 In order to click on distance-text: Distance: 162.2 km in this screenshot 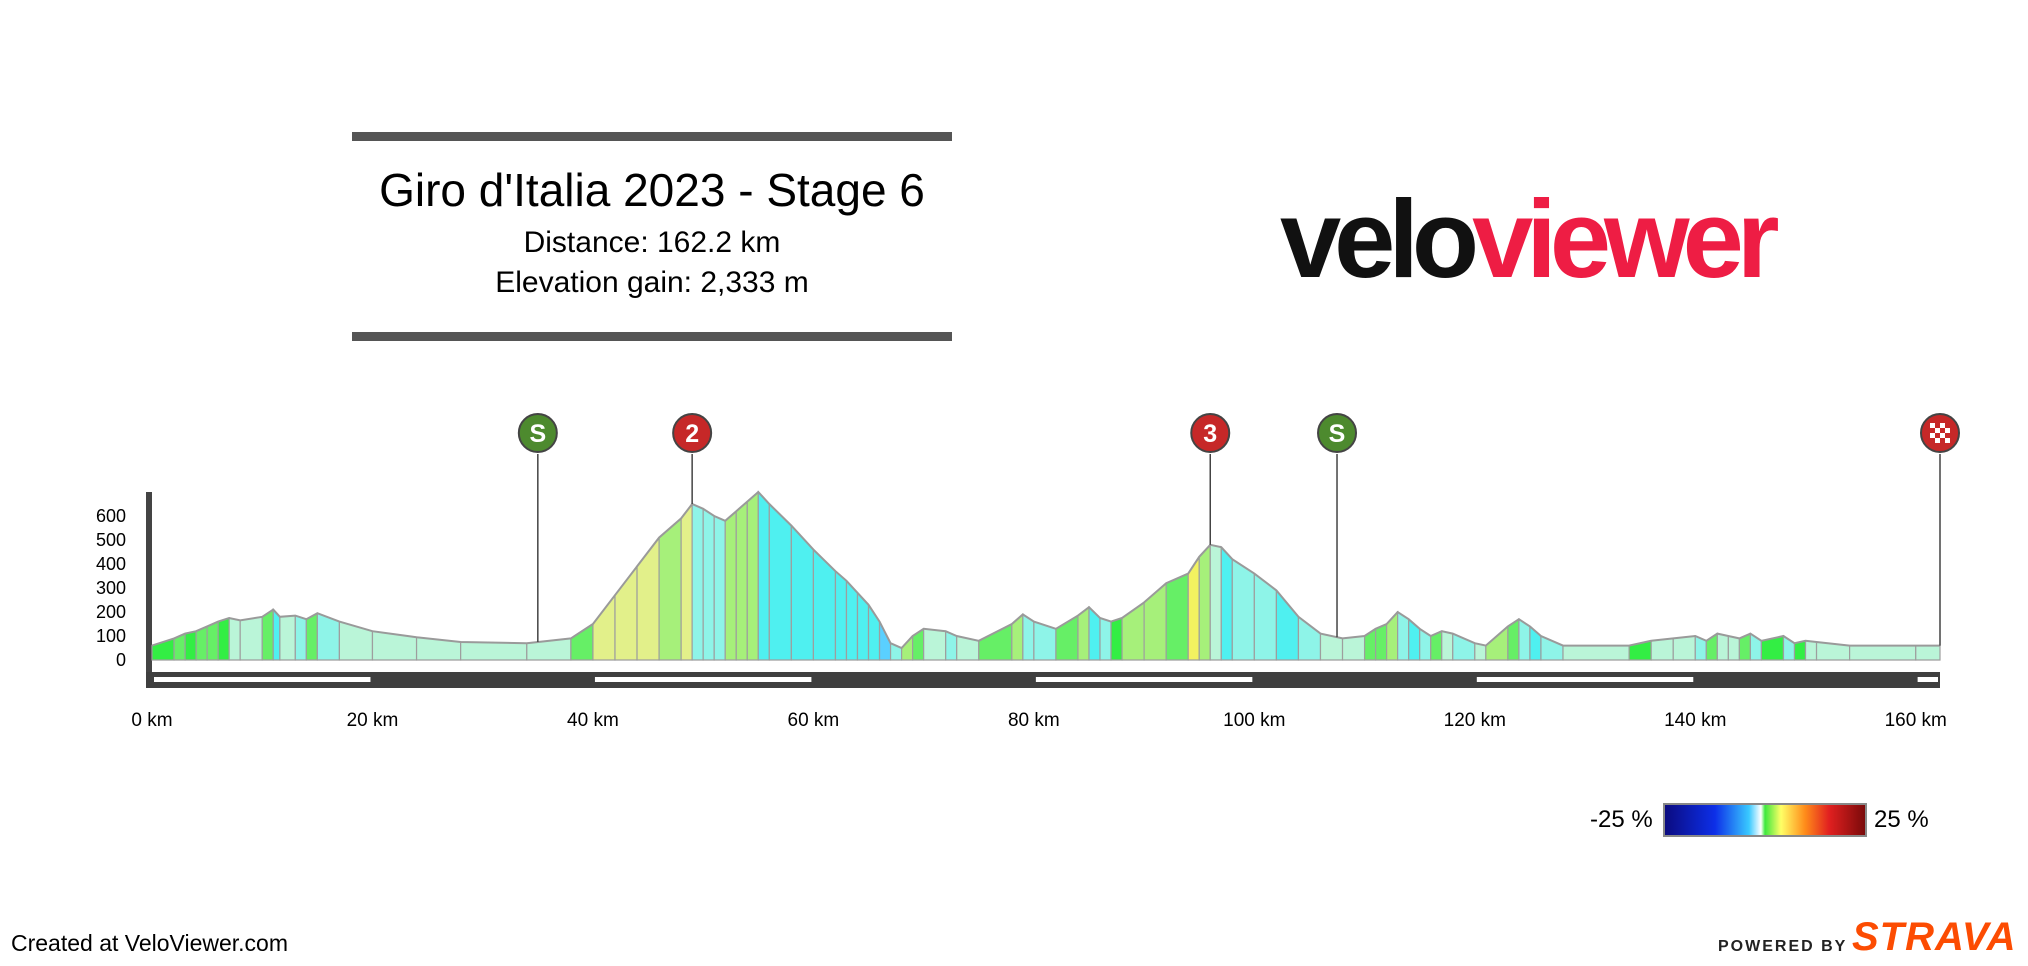, I will do `click(652, 242)`.